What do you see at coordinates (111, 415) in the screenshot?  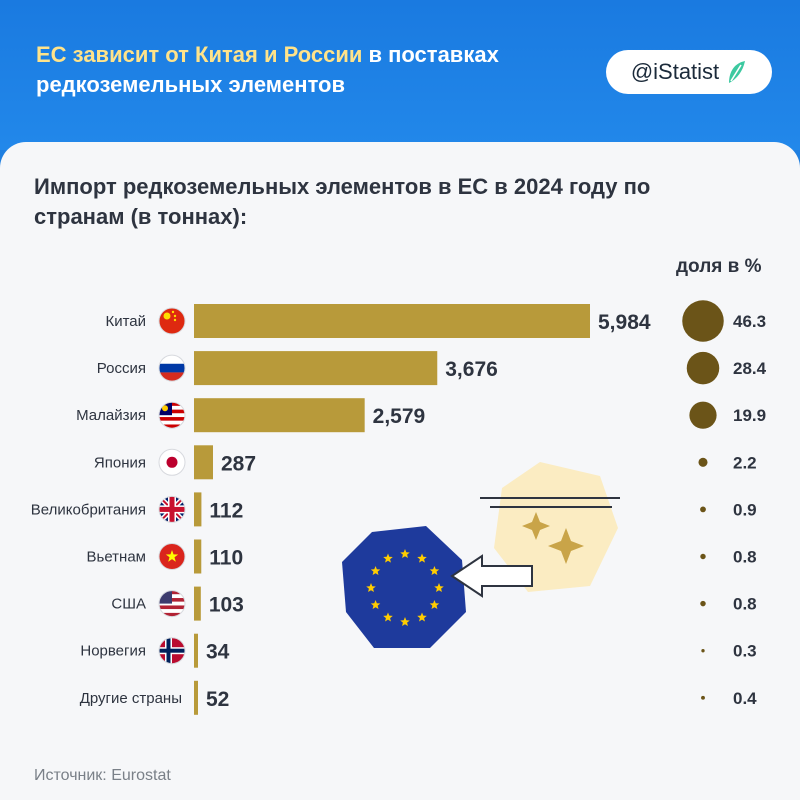 I see `category-label: Малайзия` at bounding box center [111, 415].